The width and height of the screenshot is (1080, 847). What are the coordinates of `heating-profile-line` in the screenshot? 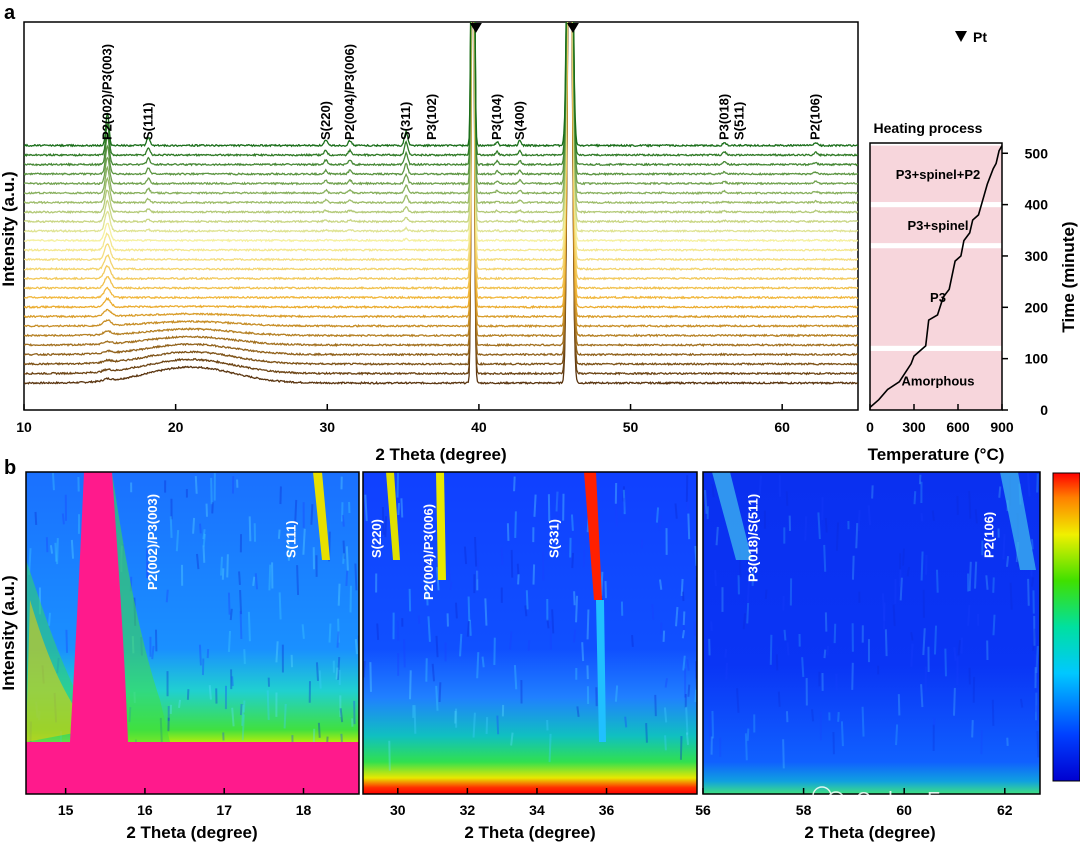 It's located at (936, 277).